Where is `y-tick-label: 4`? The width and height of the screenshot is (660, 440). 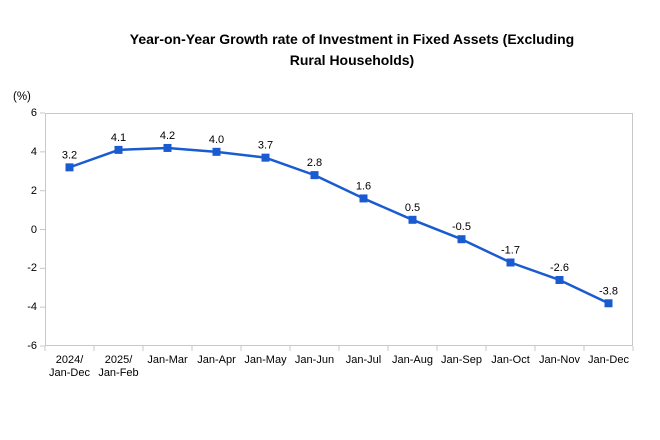
y-tick-label: 4 is located at coordinates (33, 151).